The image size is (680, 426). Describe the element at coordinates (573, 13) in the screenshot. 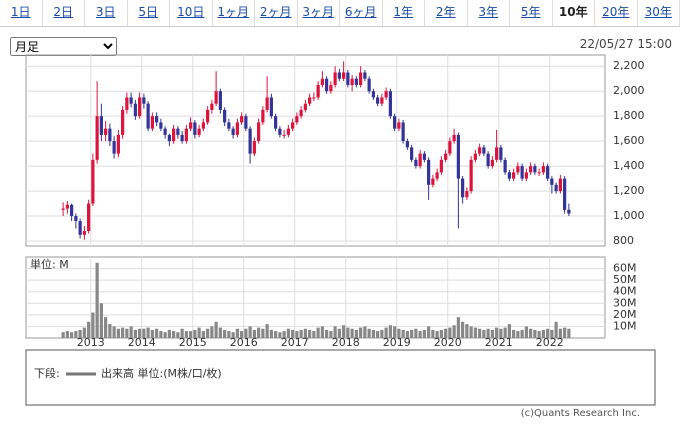

I see `period-tab: 10年` at that location.